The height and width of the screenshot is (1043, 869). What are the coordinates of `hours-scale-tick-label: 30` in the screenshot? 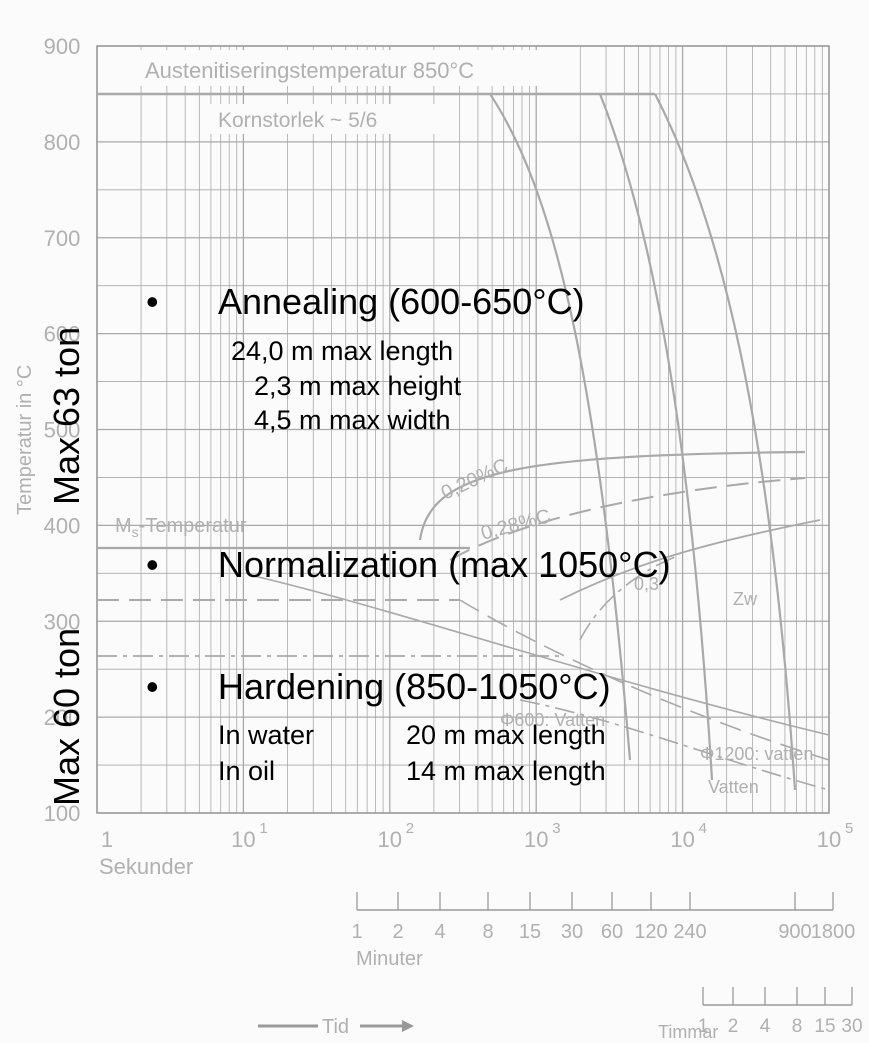 It's located at (851, 1026).